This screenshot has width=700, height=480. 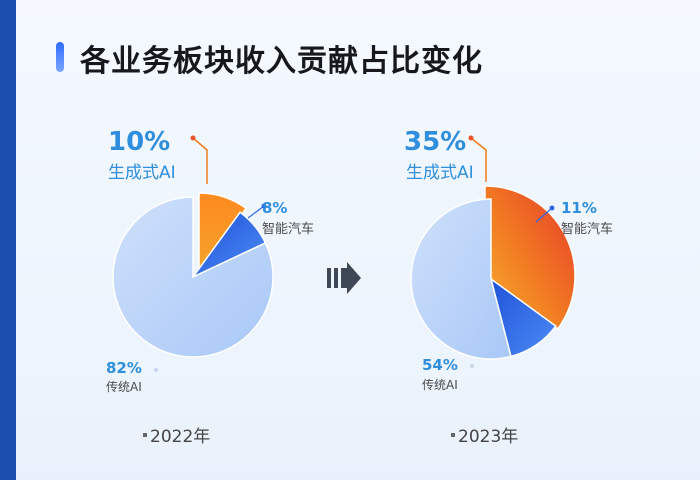 What do you see at coordinates (274, 208) in the screenshot?
I see `data-label-smart-car-2022: 8%` at bounding box center [274, 208].